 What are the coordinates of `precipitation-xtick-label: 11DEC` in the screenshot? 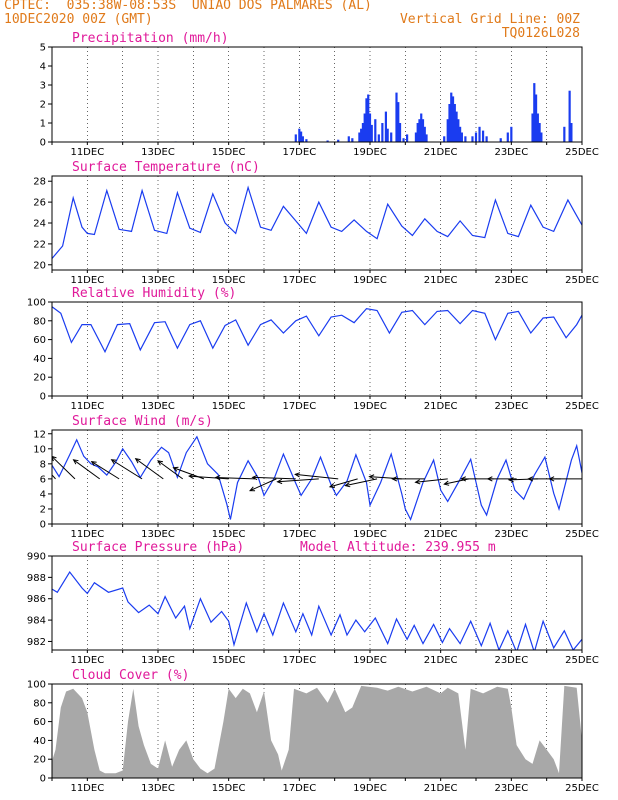 It's located at (87, 152).